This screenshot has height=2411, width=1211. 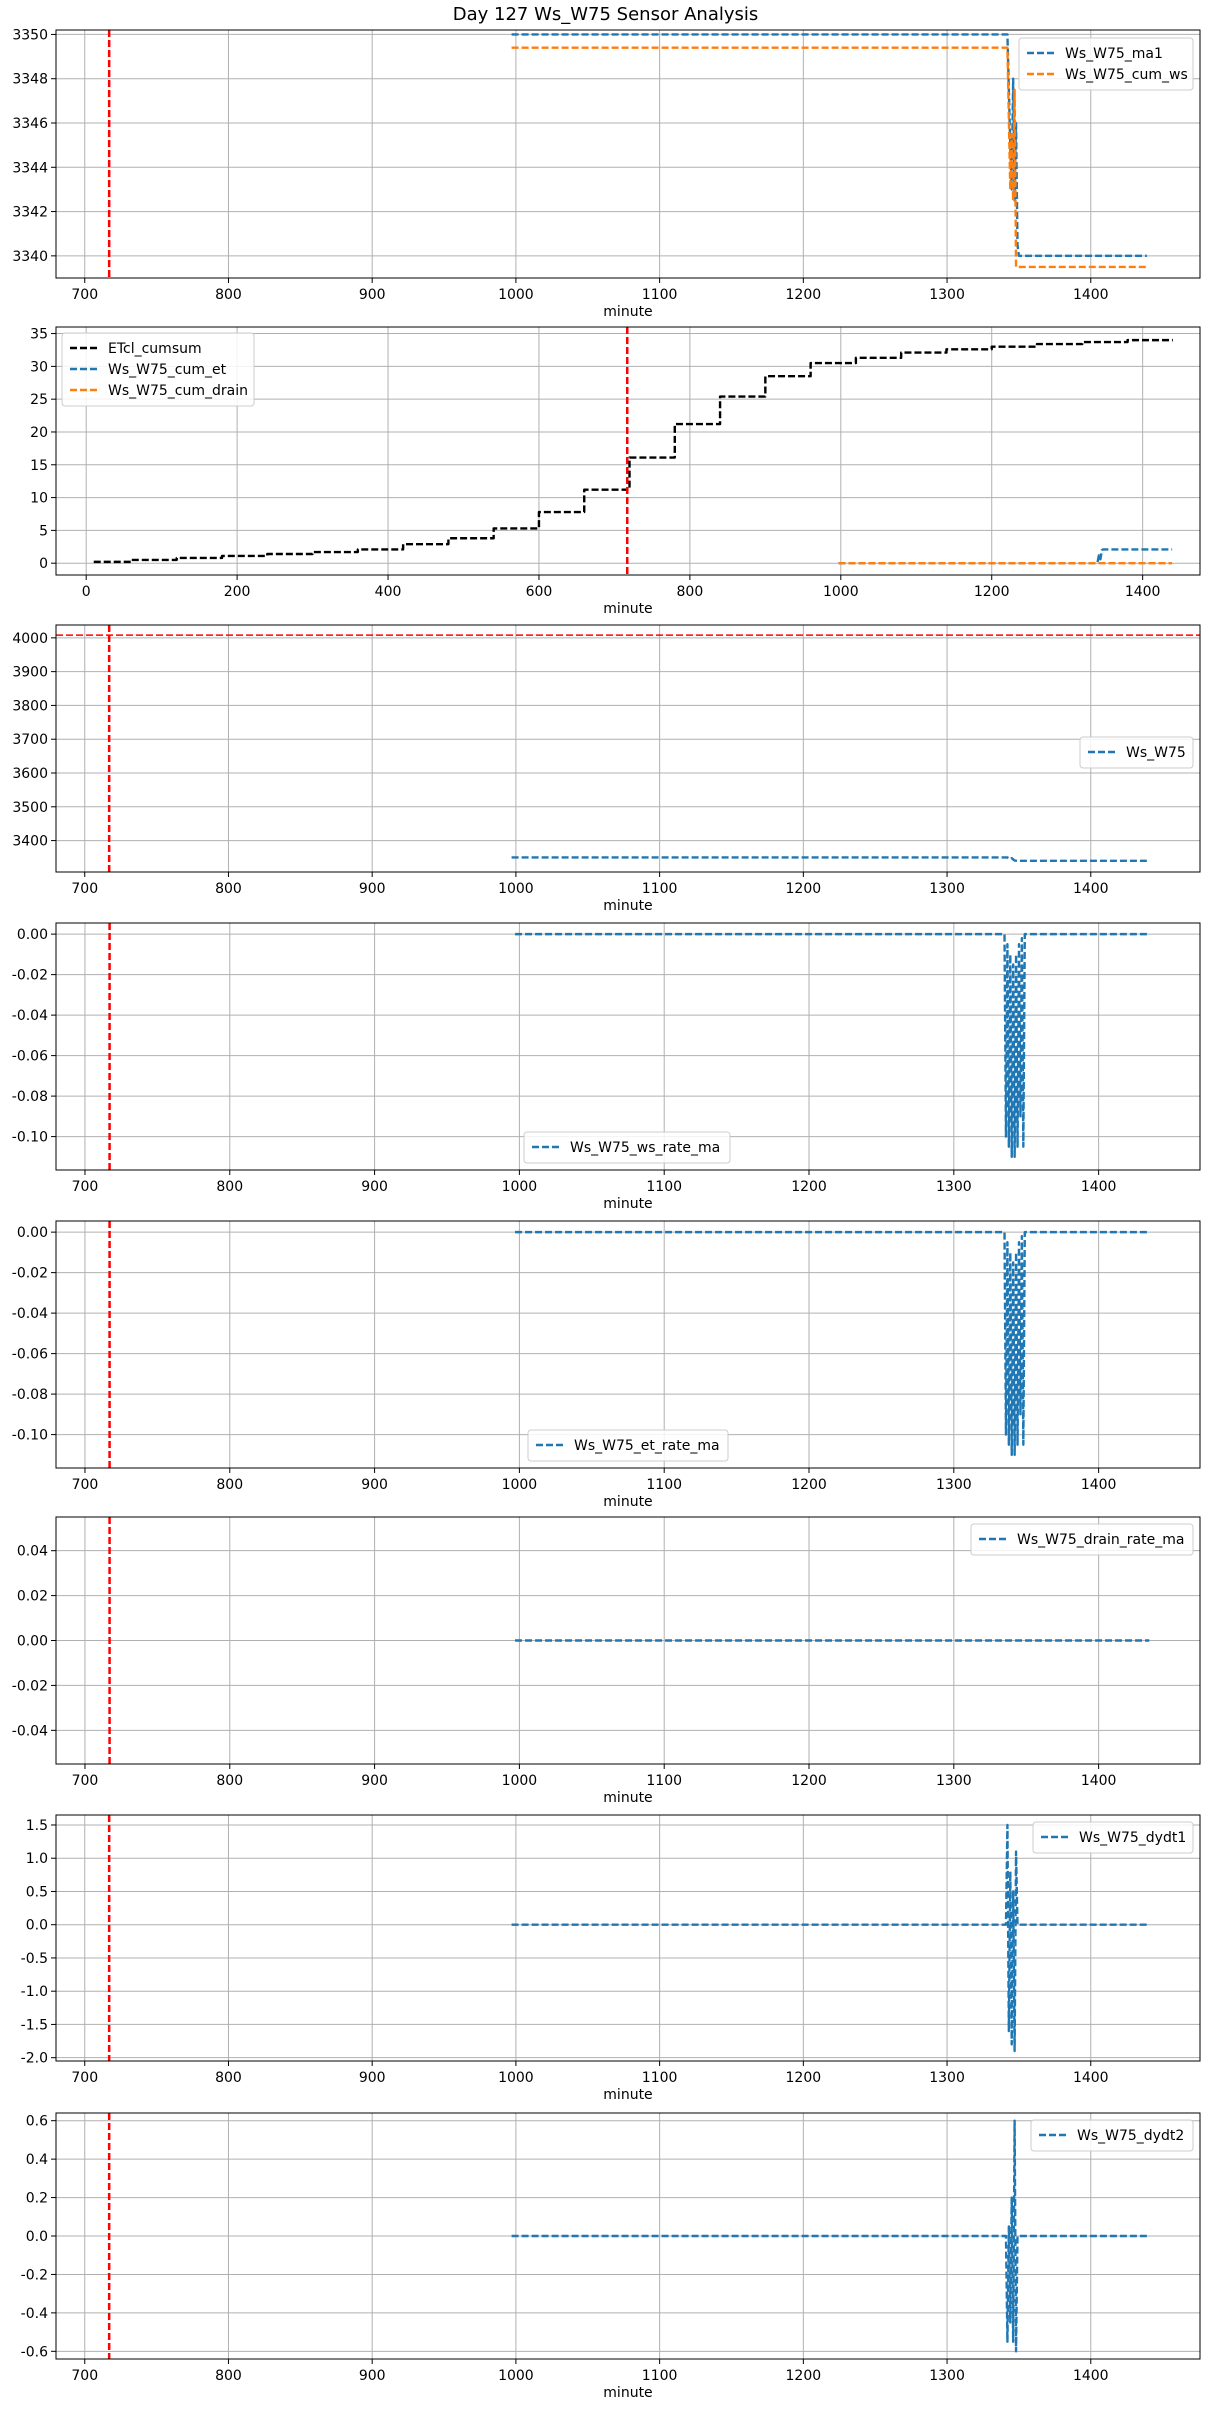 I want to click on x-tick-label: 1400, so click(x=1143, y=592).